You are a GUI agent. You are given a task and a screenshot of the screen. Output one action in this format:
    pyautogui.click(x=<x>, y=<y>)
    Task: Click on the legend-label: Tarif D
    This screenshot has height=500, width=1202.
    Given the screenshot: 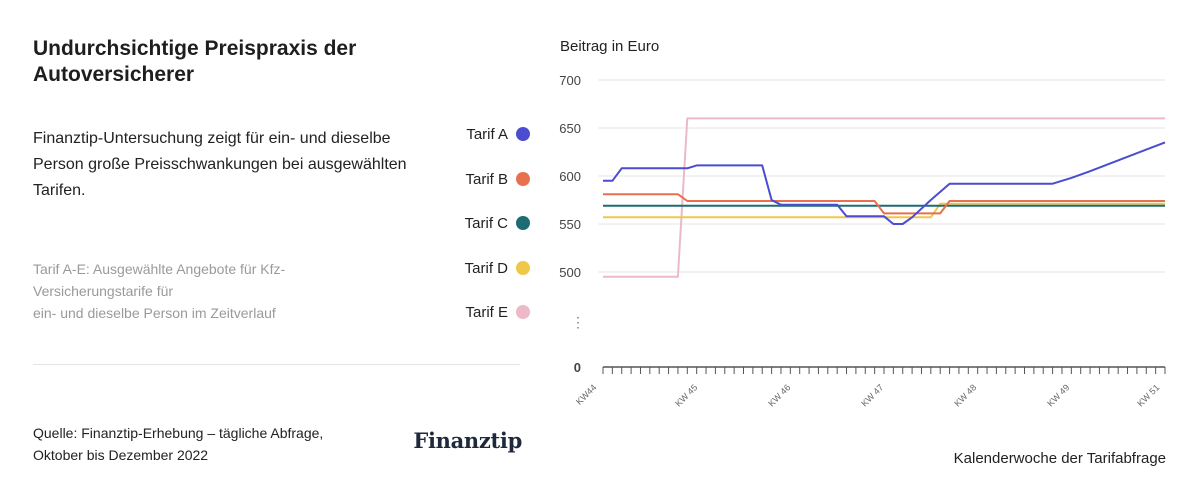 What is the action you would take?
    pyautogui.click(x=486, y=268)
    